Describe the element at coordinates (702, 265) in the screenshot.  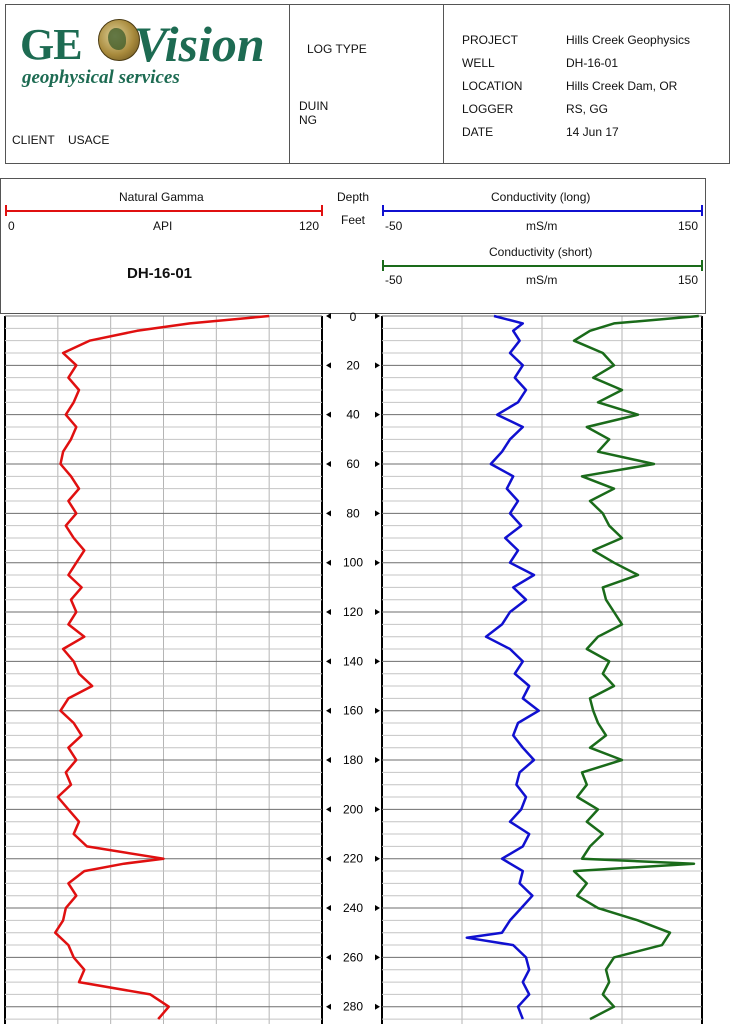
I see `cond-short-tick-right` at that location.